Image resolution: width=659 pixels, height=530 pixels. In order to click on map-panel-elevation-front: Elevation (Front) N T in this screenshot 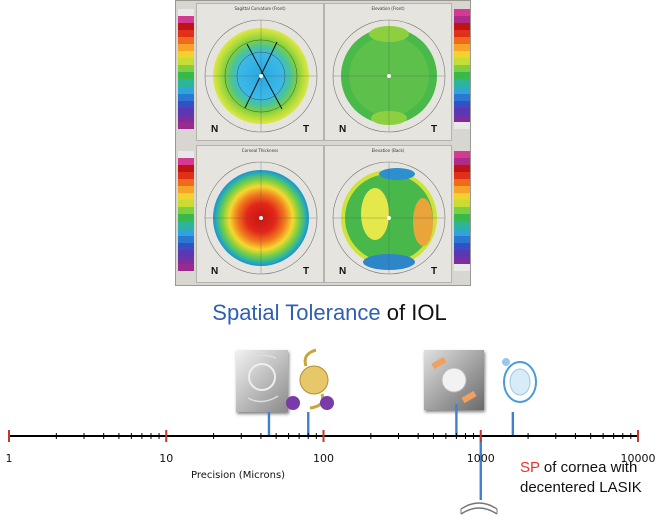, I will do `click(388, 72)`.